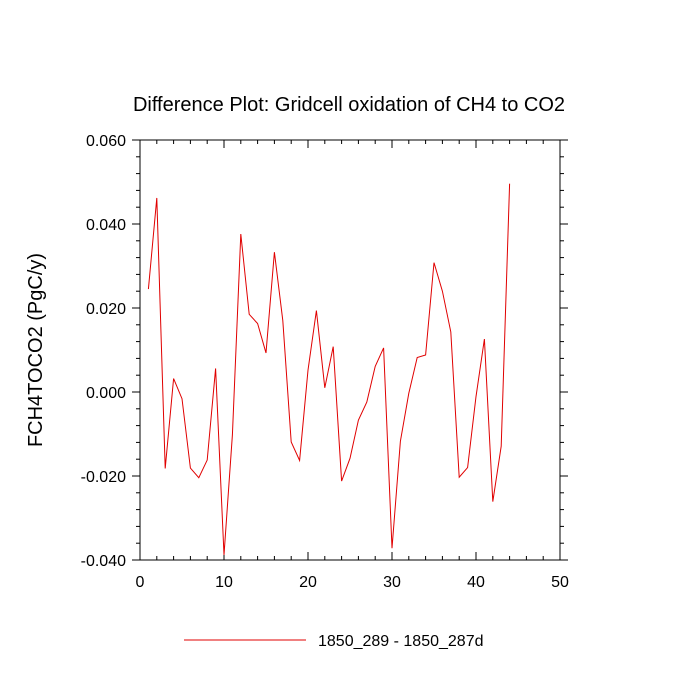 This screenshot has height=700, width=700. Describe the element at coordinates (106, 393) in the screenshot. I see `y-tick-label: 0.000` at that location.